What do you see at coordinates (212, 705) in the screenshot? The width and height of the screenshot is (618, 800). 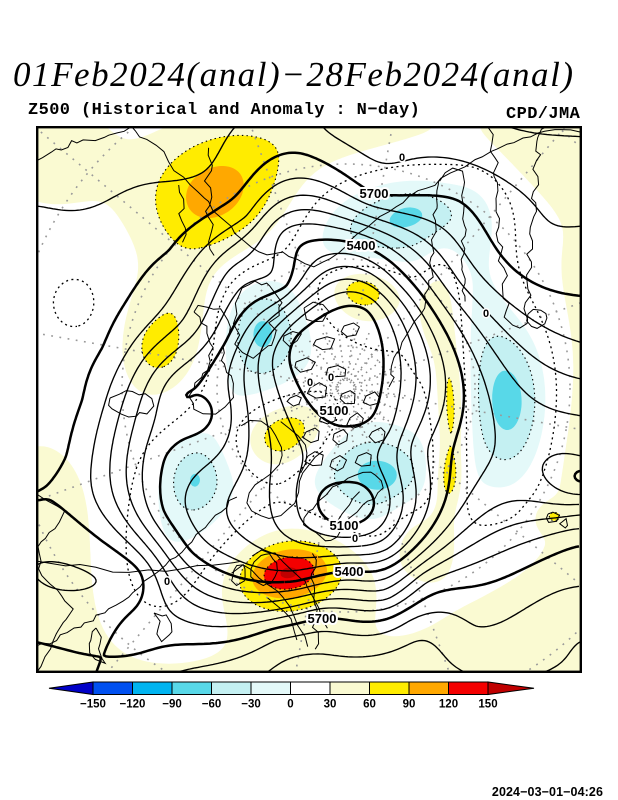 I see `svg-text: −60` at bounding box center [212, 705].